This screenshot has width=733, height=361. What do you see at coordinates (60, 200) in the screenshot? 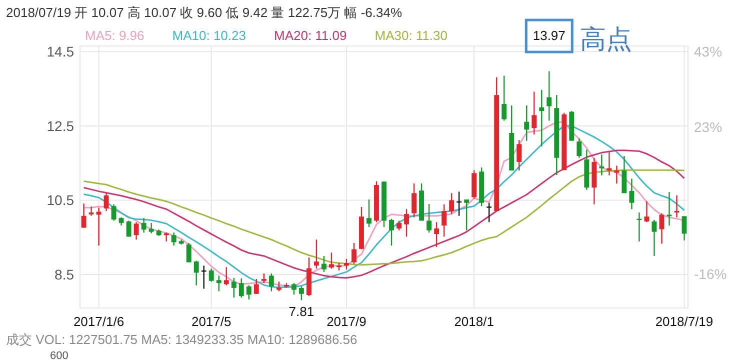
I see `y-tick-label: 10.5` at bounding box center [60, 200].